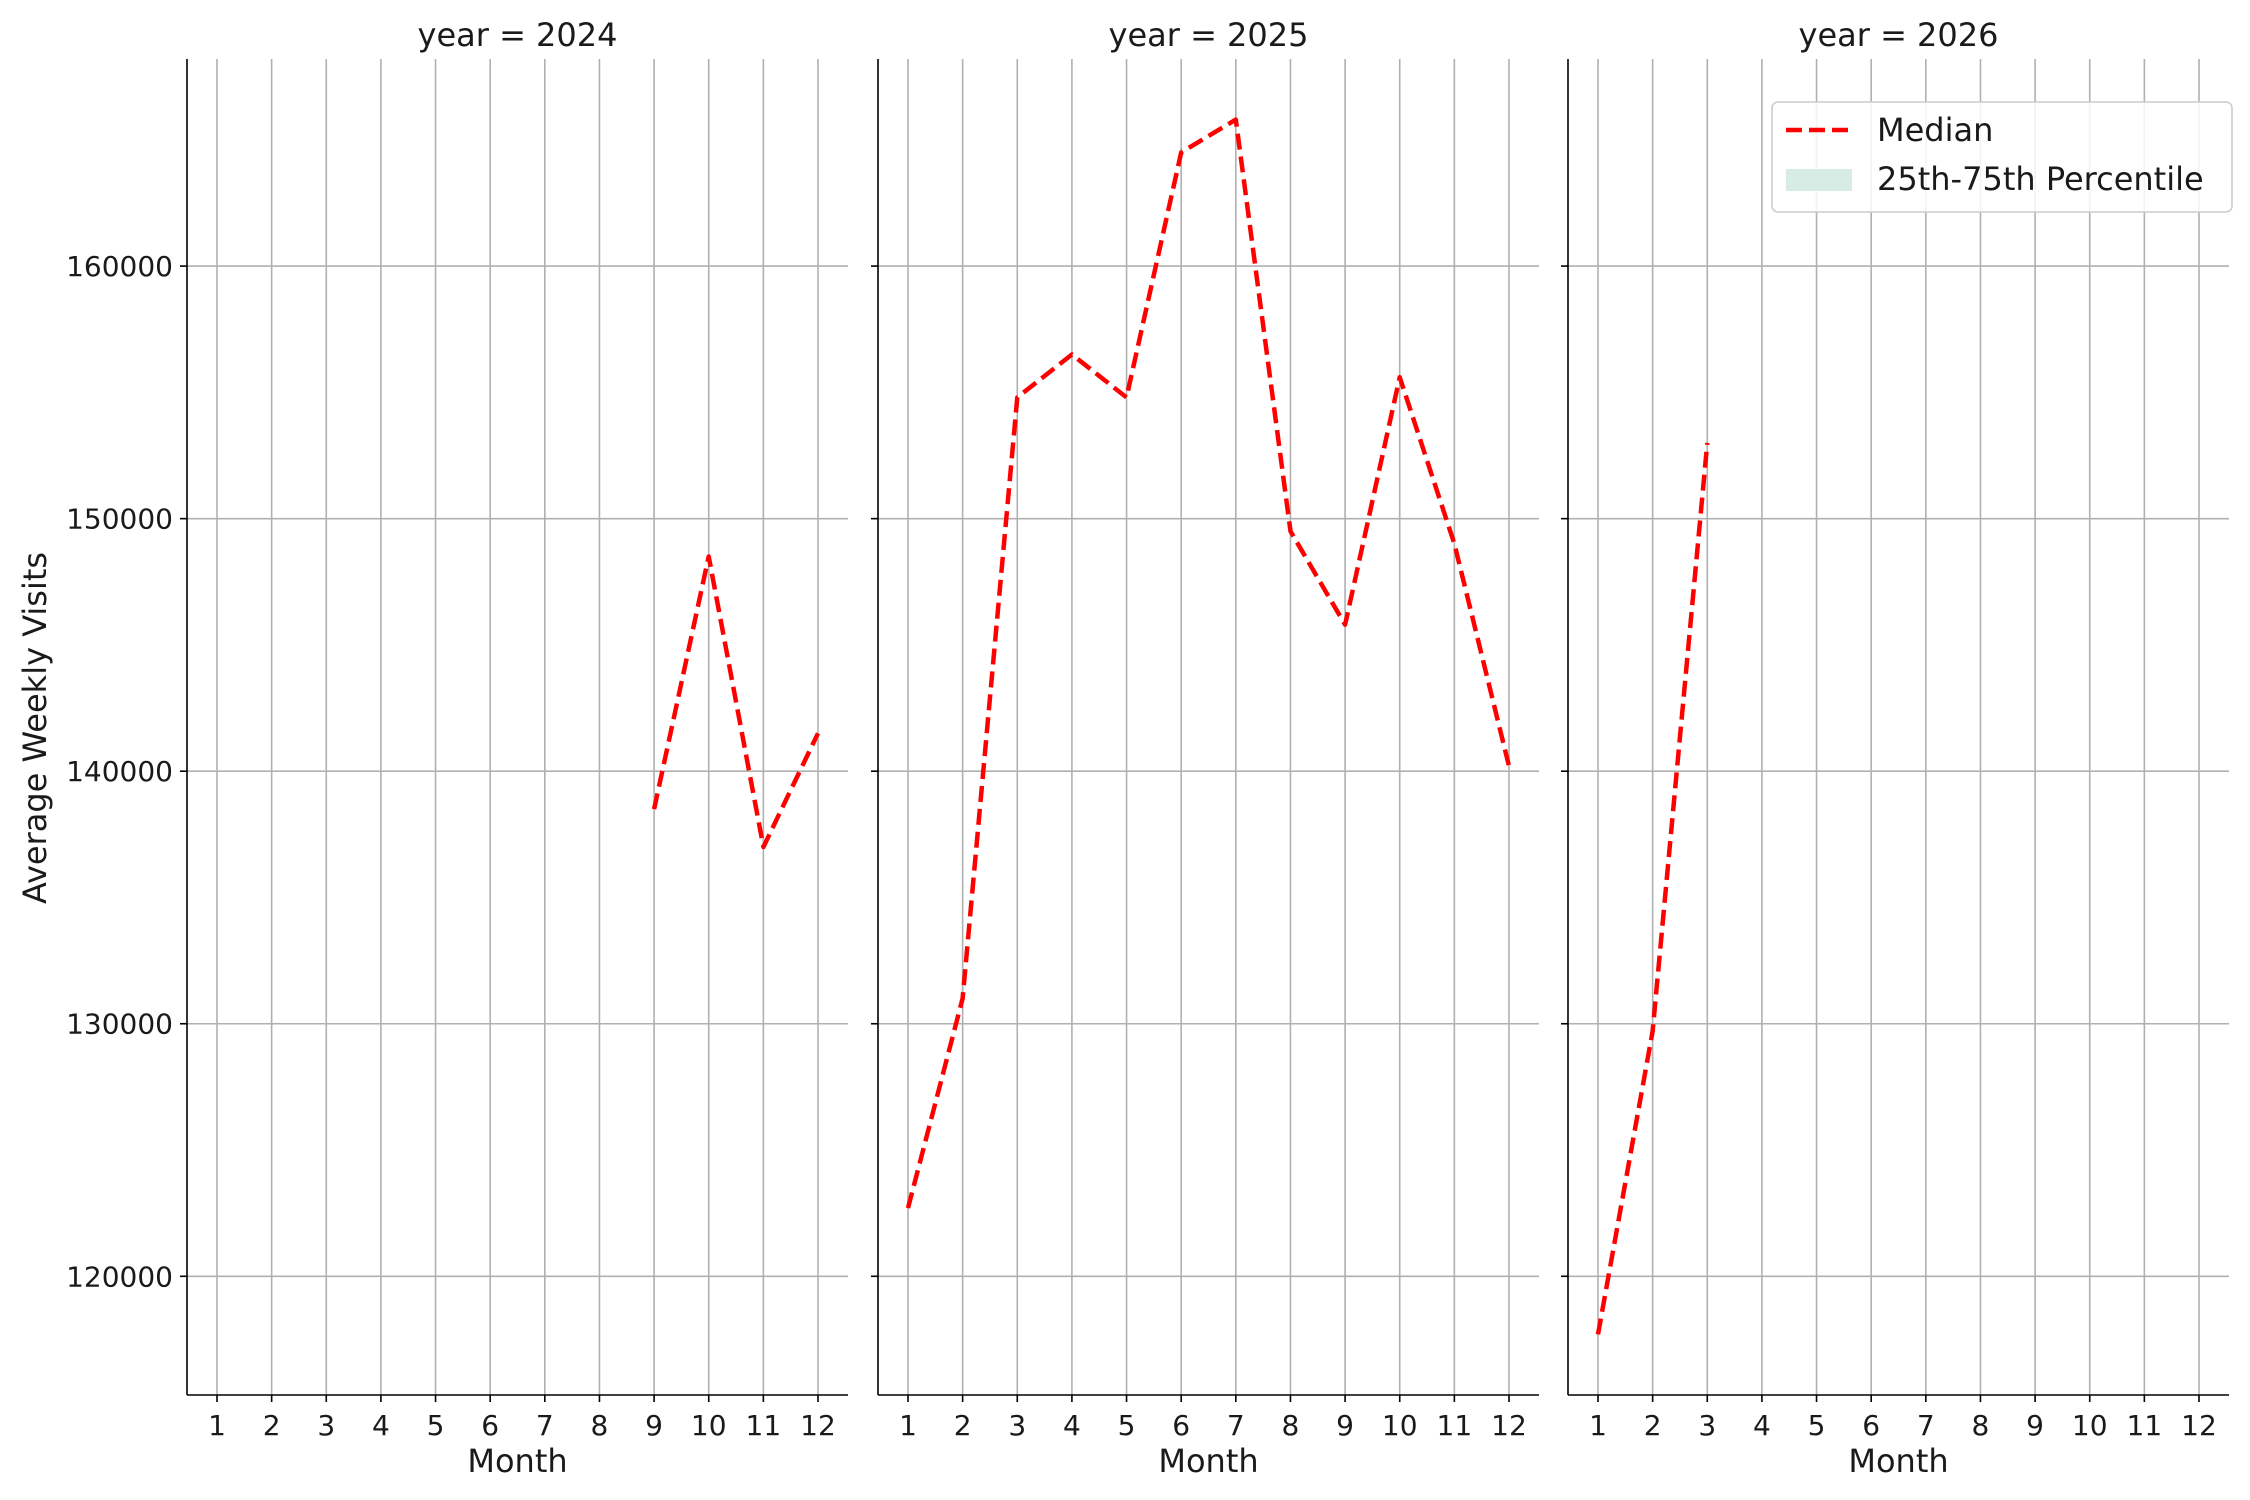 Image resolution: width=2250 pixels, height=1500 pixels. Describe the element at coordinates (119, 1024) in the screenshot. I see `y-tick-label: 130000` at that location.